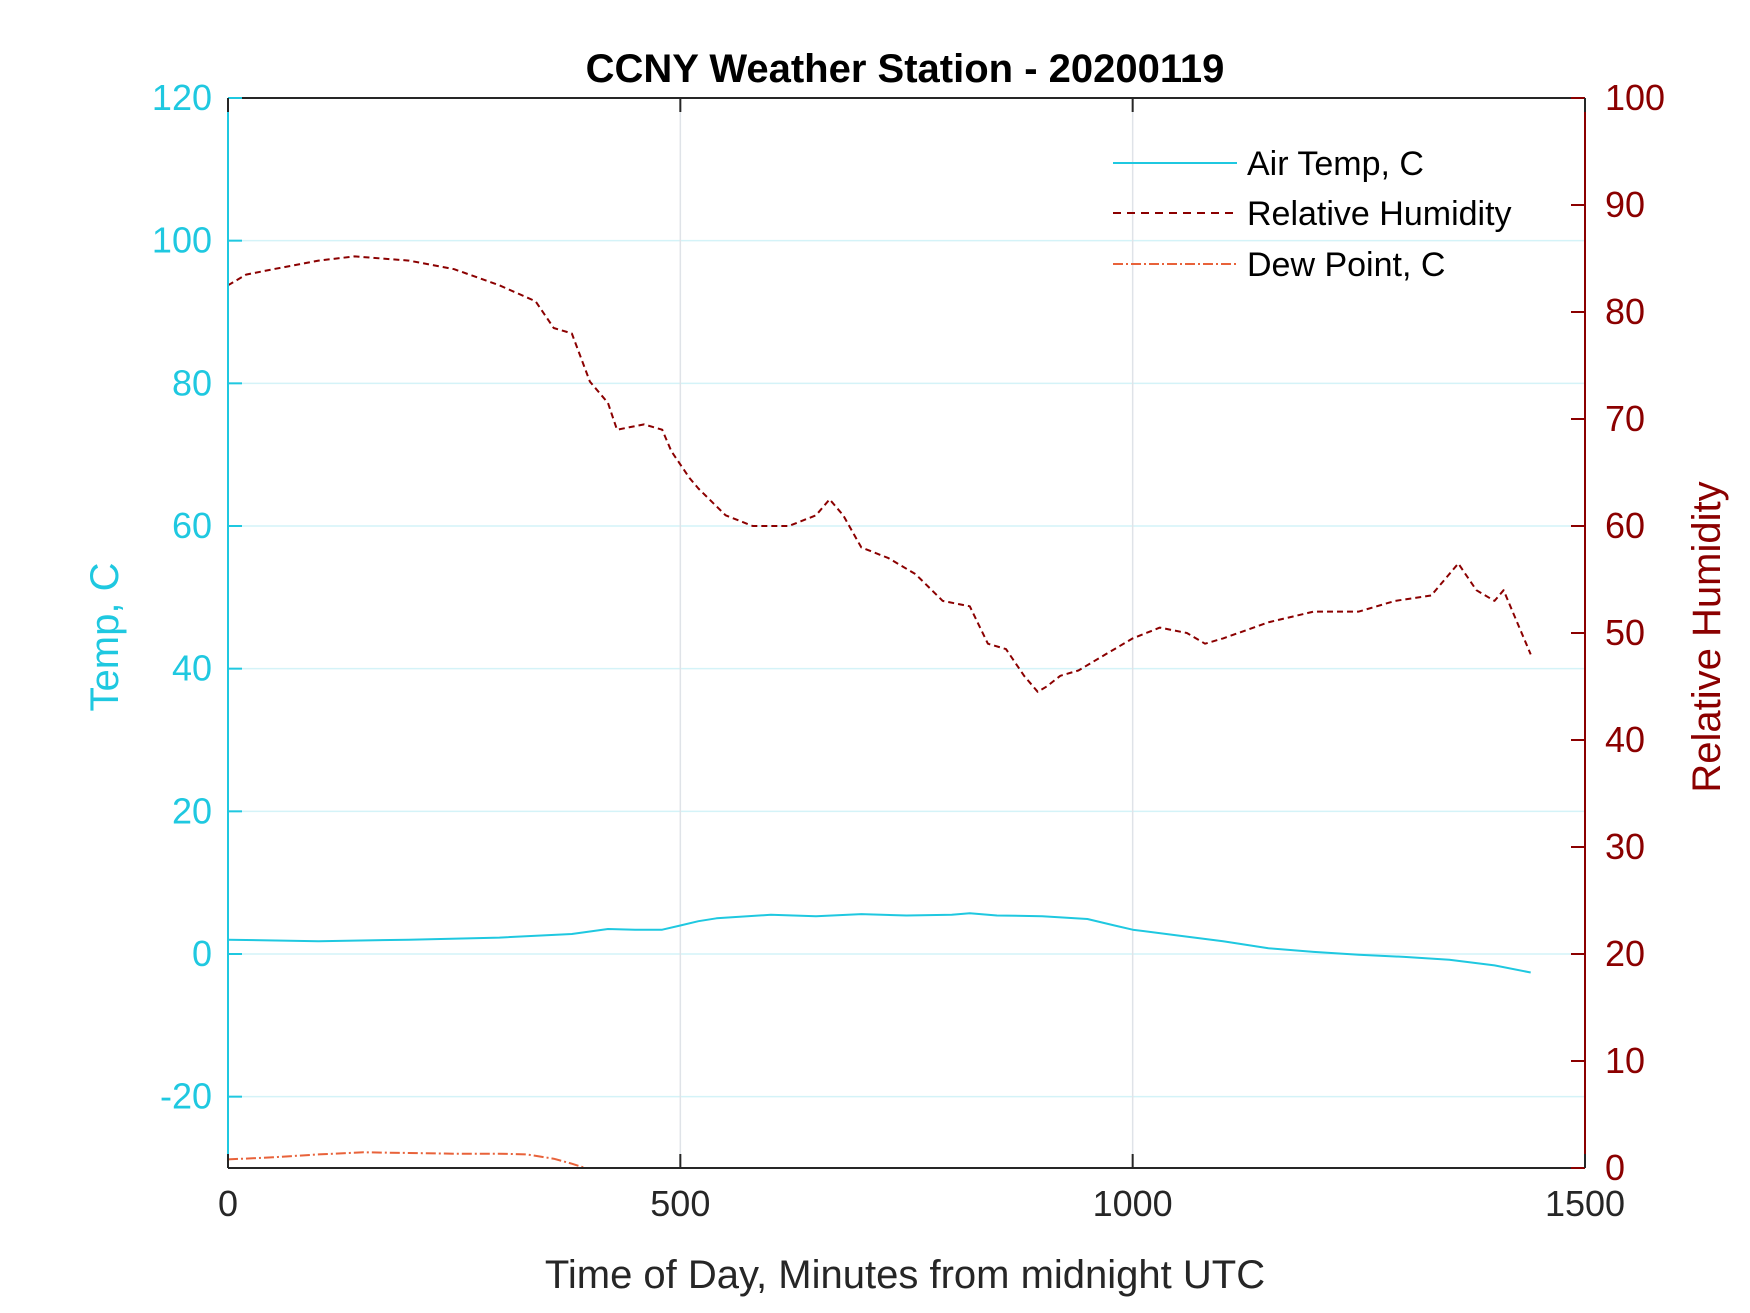  I want to click on tick-label-left: 60, so click(192, 525).